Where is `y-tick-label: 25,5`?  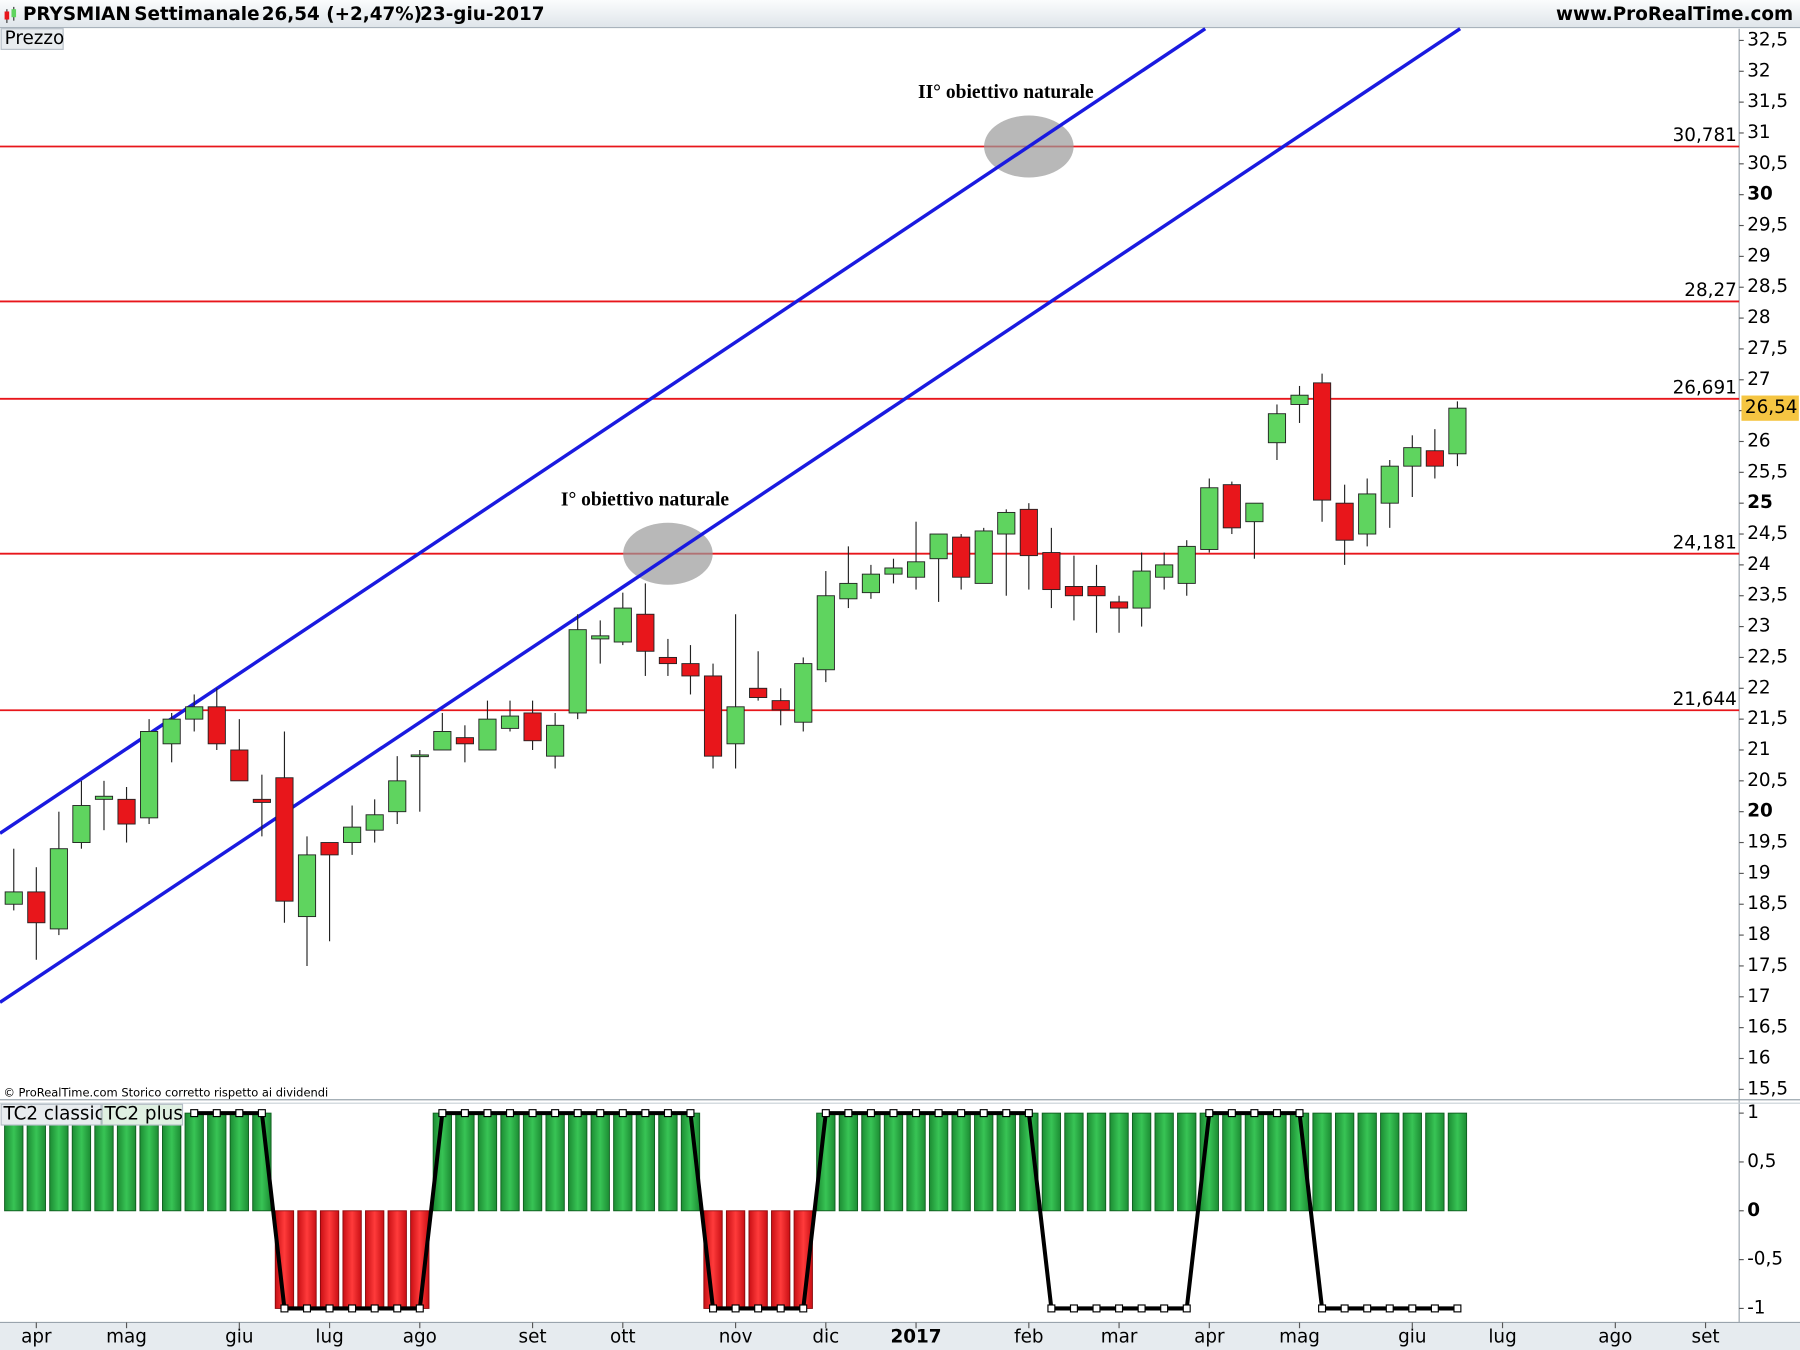 y-tick-label: 25,5 is located at coordinates (1767, 471).